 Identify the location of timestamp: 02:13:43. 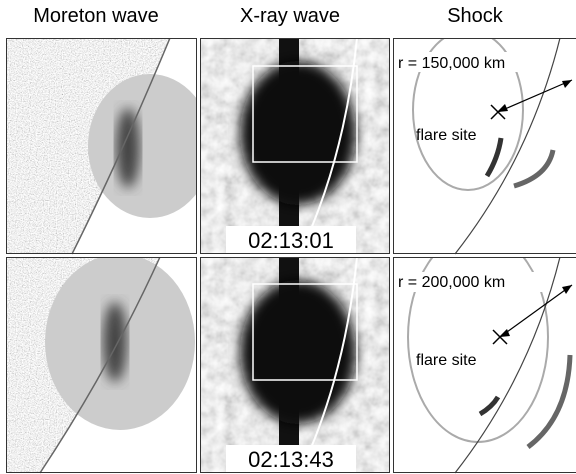
(291, 459).